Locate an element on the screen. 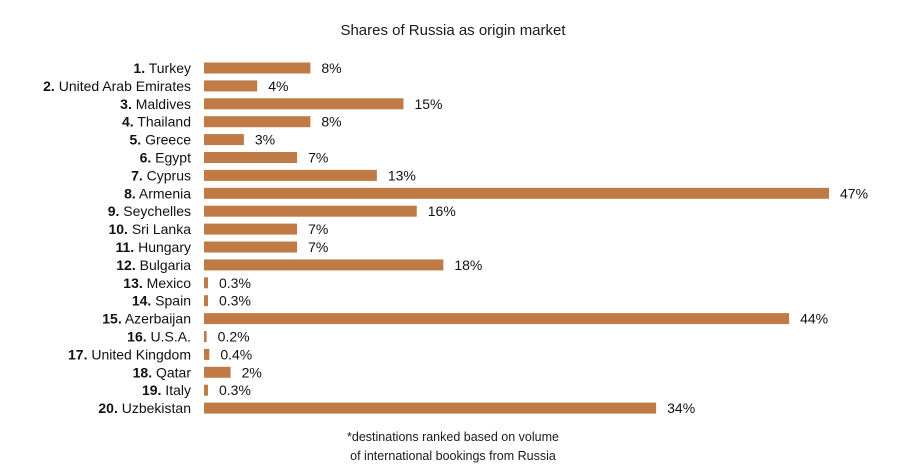 The width and height of the screenshot is (897, 474). data-label: 3% is located at coordinates (265, 140).